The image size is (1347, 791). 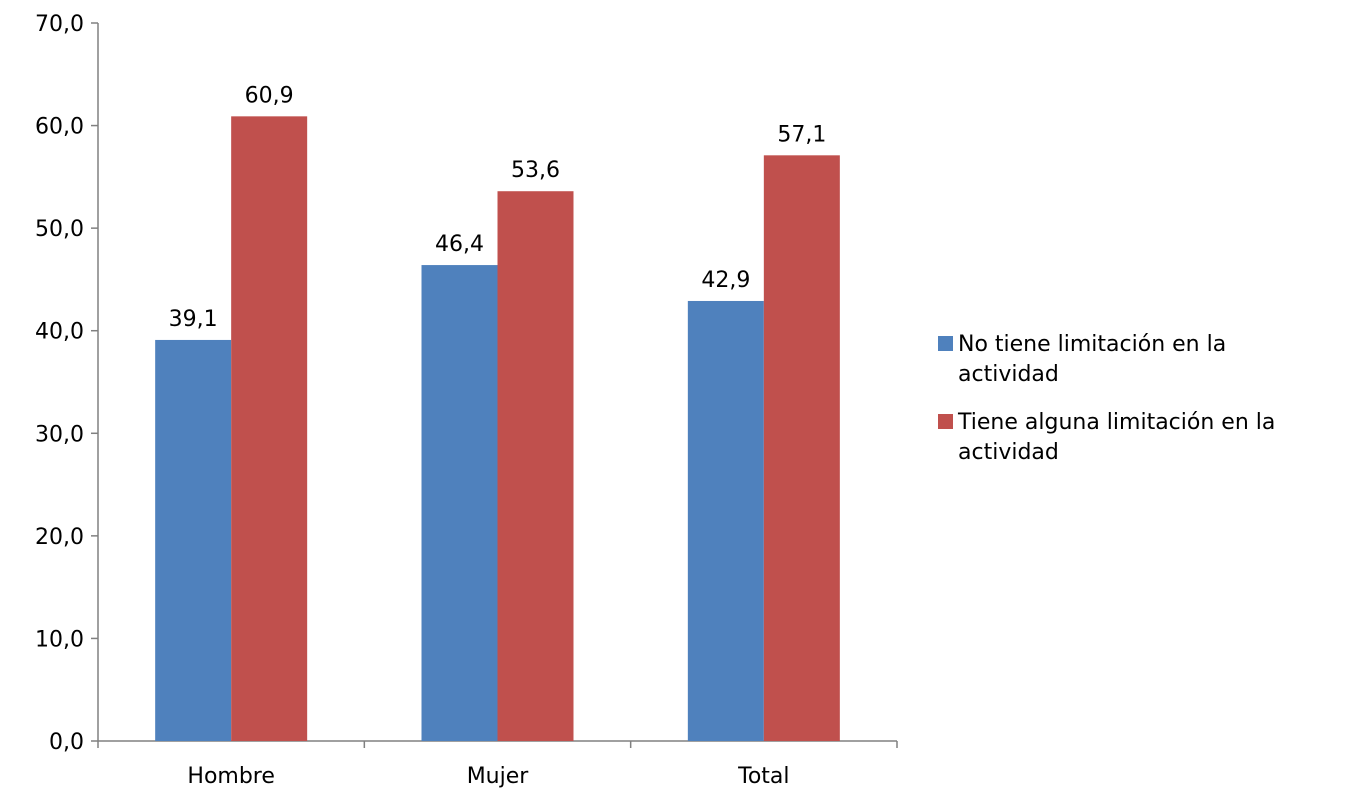 I want to click on bar-no-limitation-total, so click(x=725, y=520).